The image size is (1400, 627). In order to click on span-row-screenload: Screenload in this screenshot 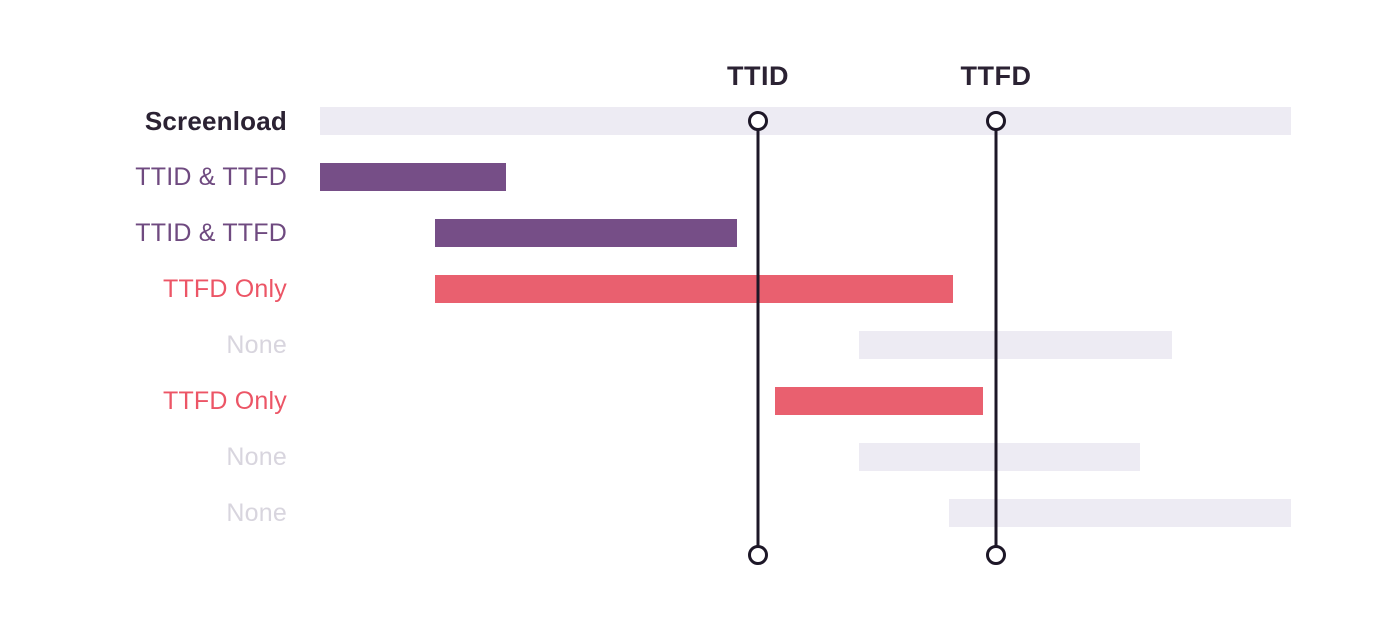, I will do `click(700, 121)`.